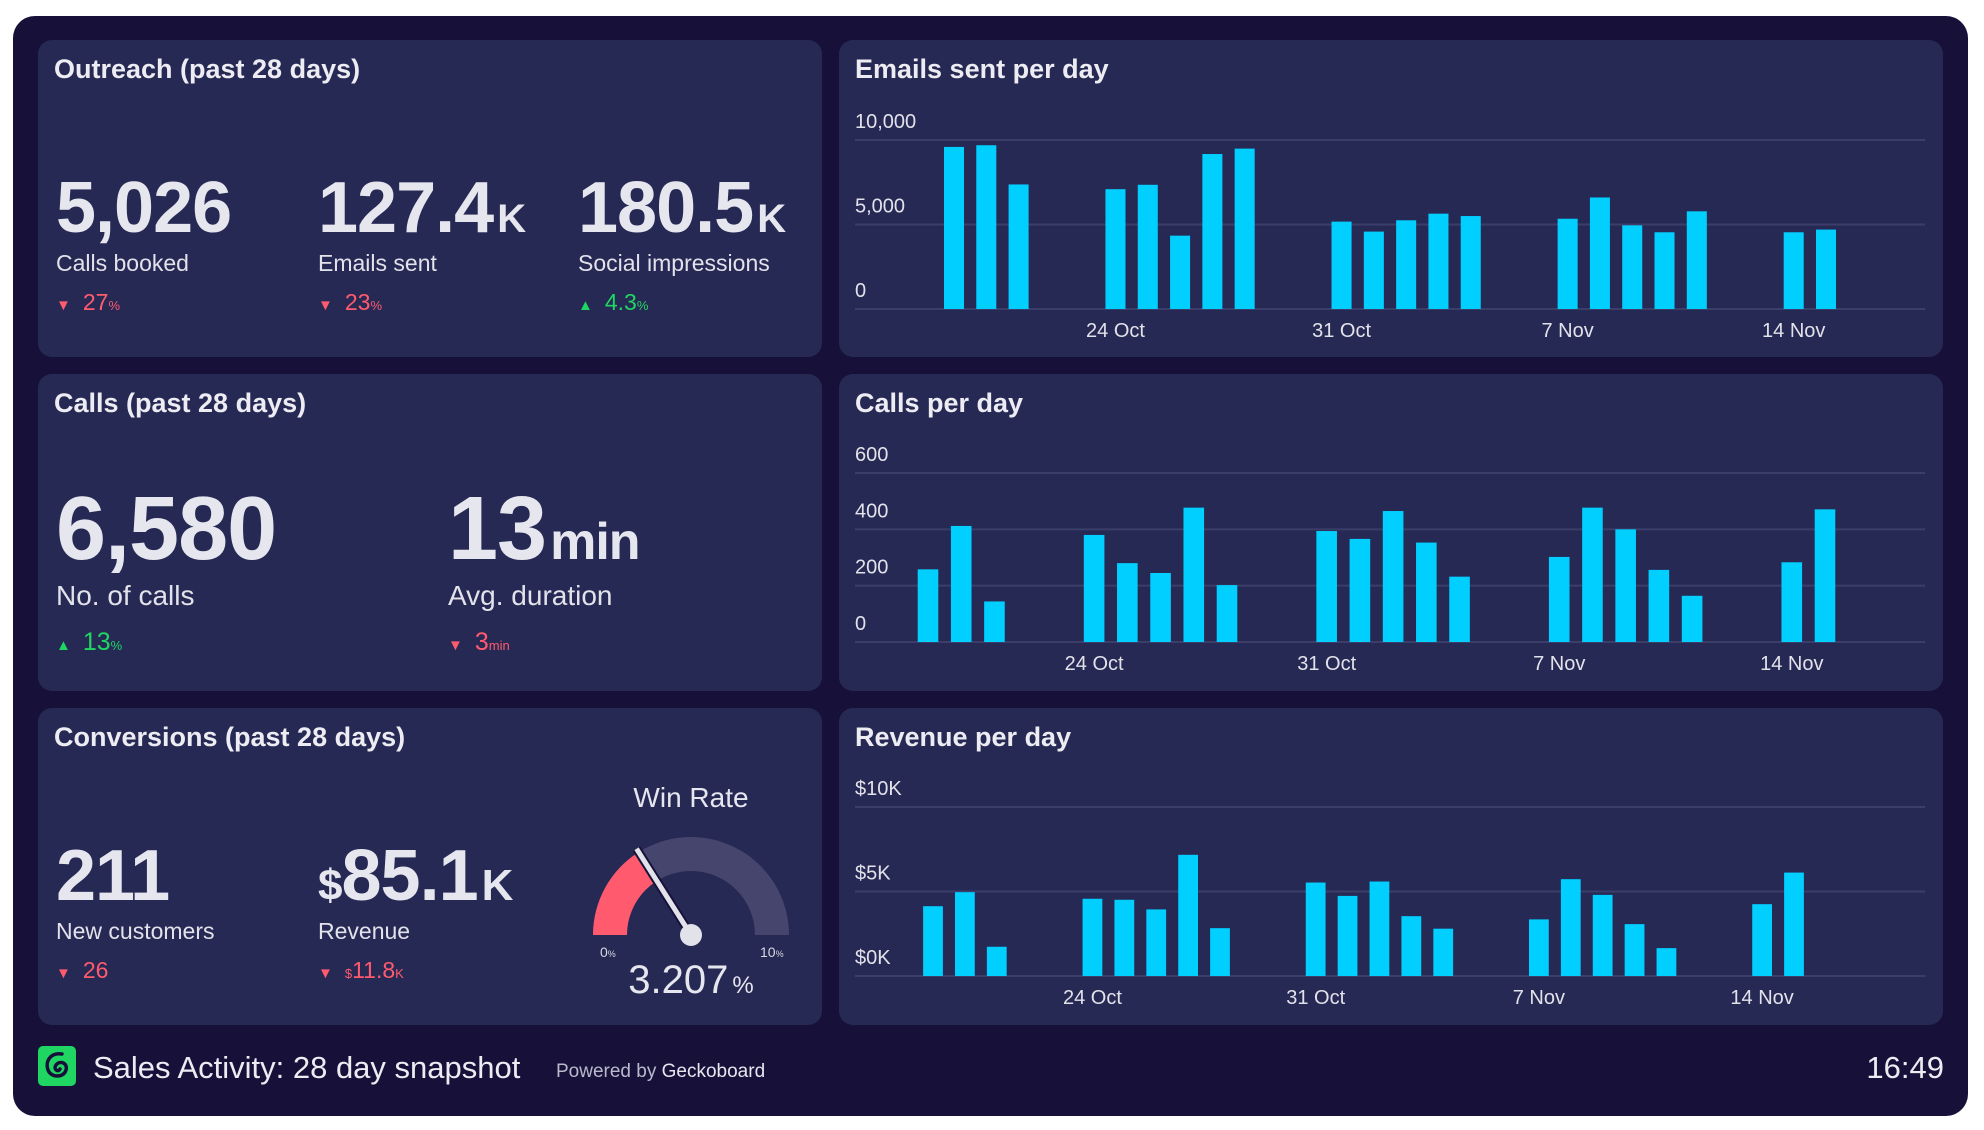 The width and height of the screenshot is (1984, 1130). Describe the element at coordinates (325, 305) in the screenshot. I see `triangle-down-icon: ▼` at that location.